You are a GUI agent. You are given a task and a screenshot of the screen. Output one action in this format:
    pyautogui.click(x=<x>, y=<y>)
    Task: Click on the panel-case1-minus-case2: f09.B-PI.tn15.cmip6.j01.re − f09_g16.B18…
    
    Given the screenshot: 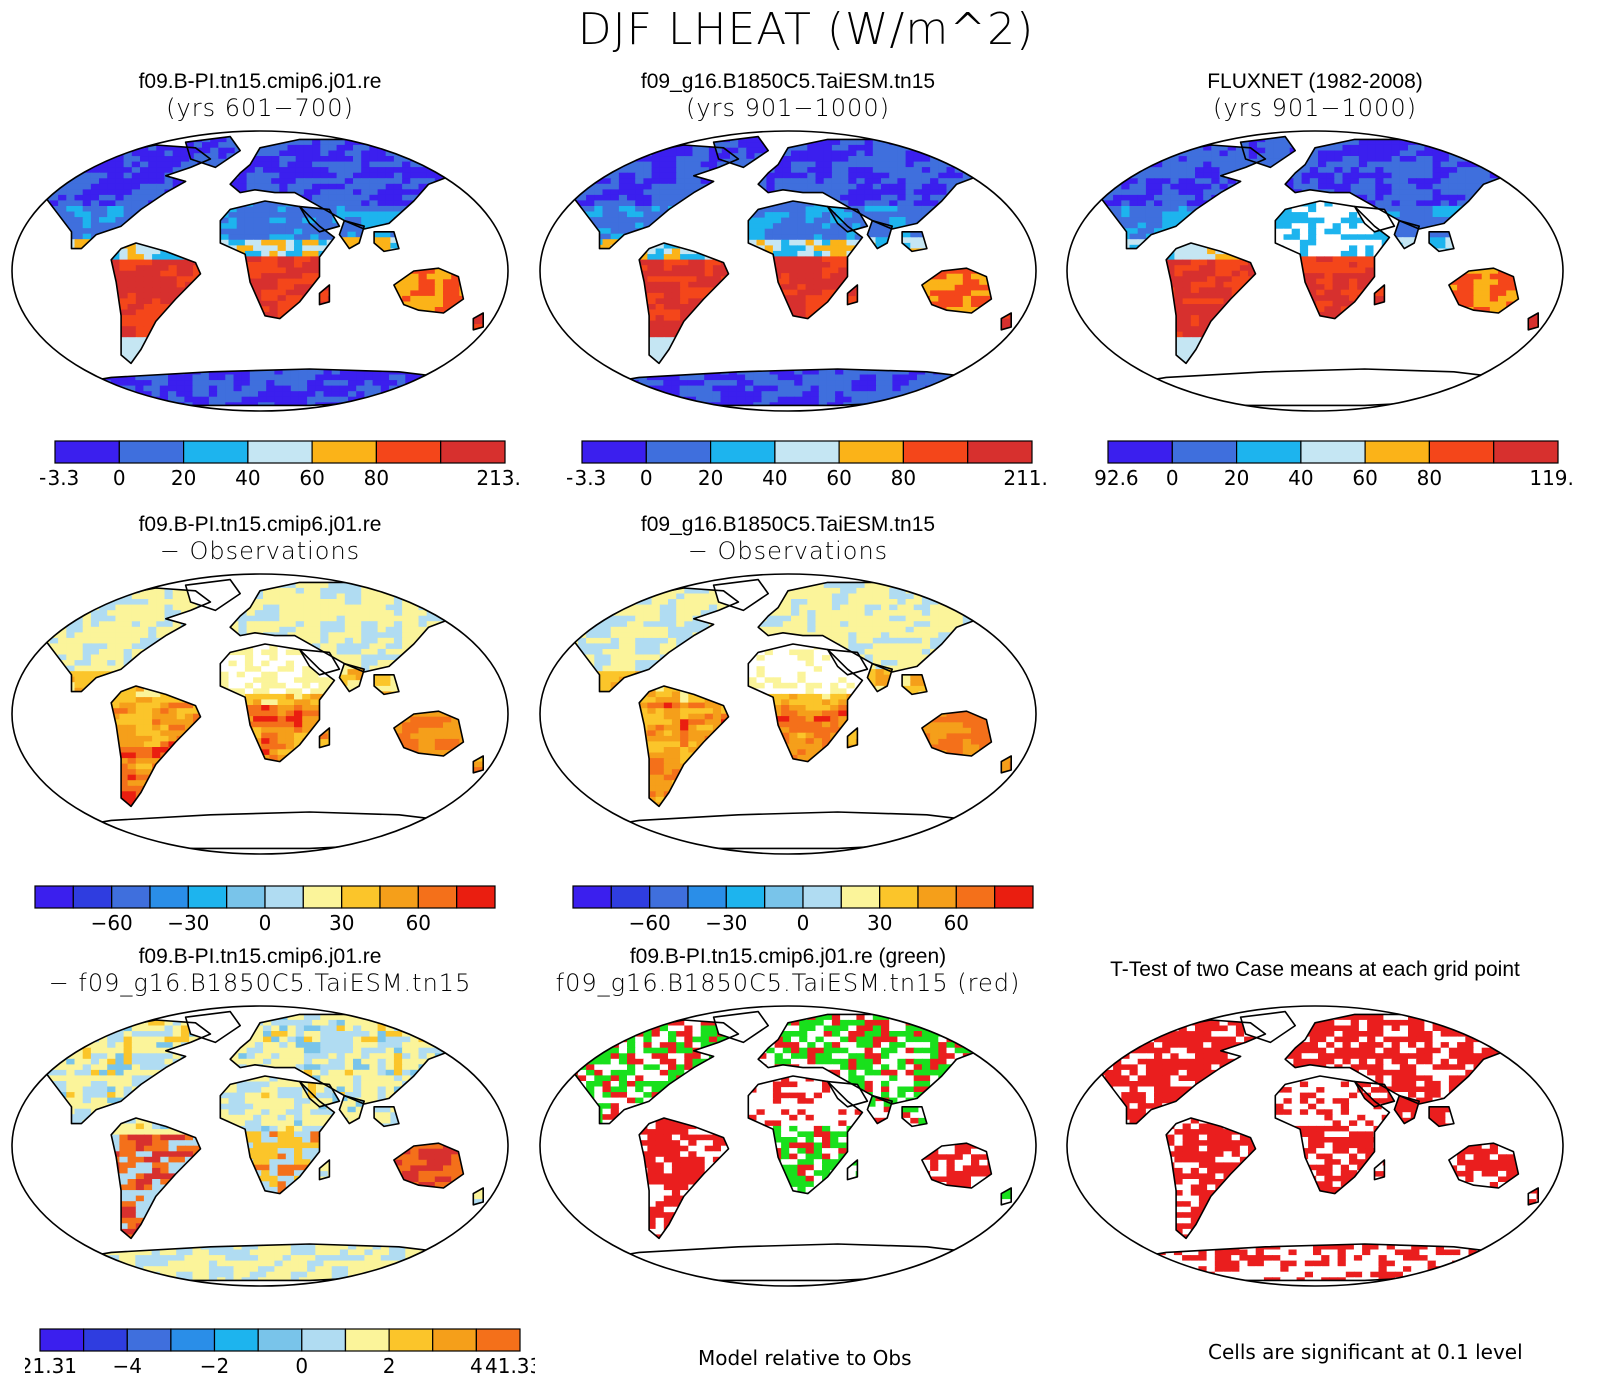 What is the action you would take?
    pyautogui.click(x=260, y=1165)
    